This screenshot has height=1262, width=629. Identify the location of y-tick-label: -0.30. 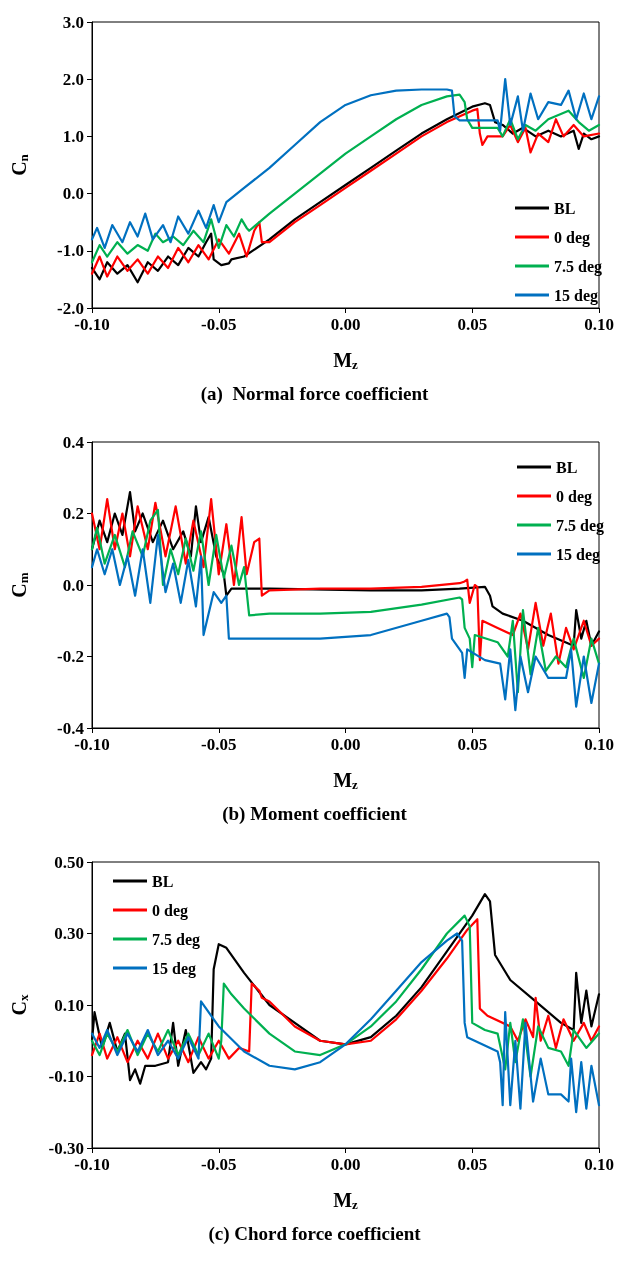
(66, 1148).